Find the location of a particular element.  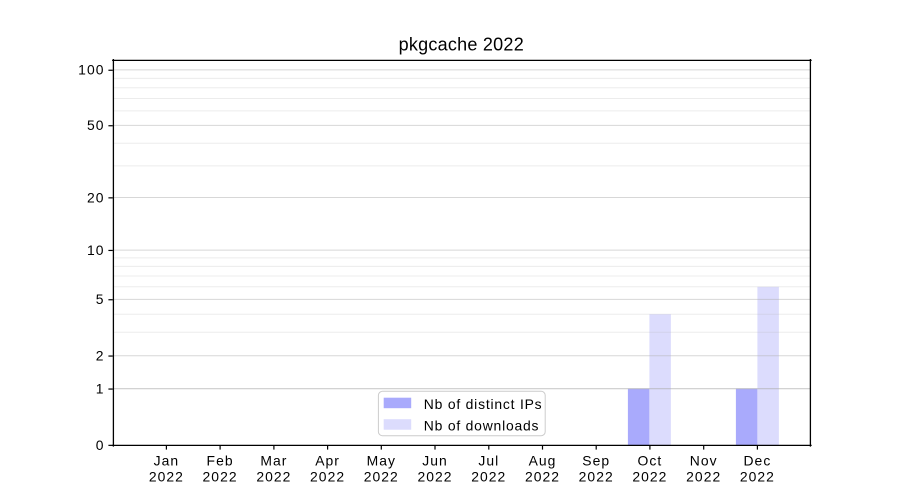

svg-text: May is located at coordinates (381, 461).